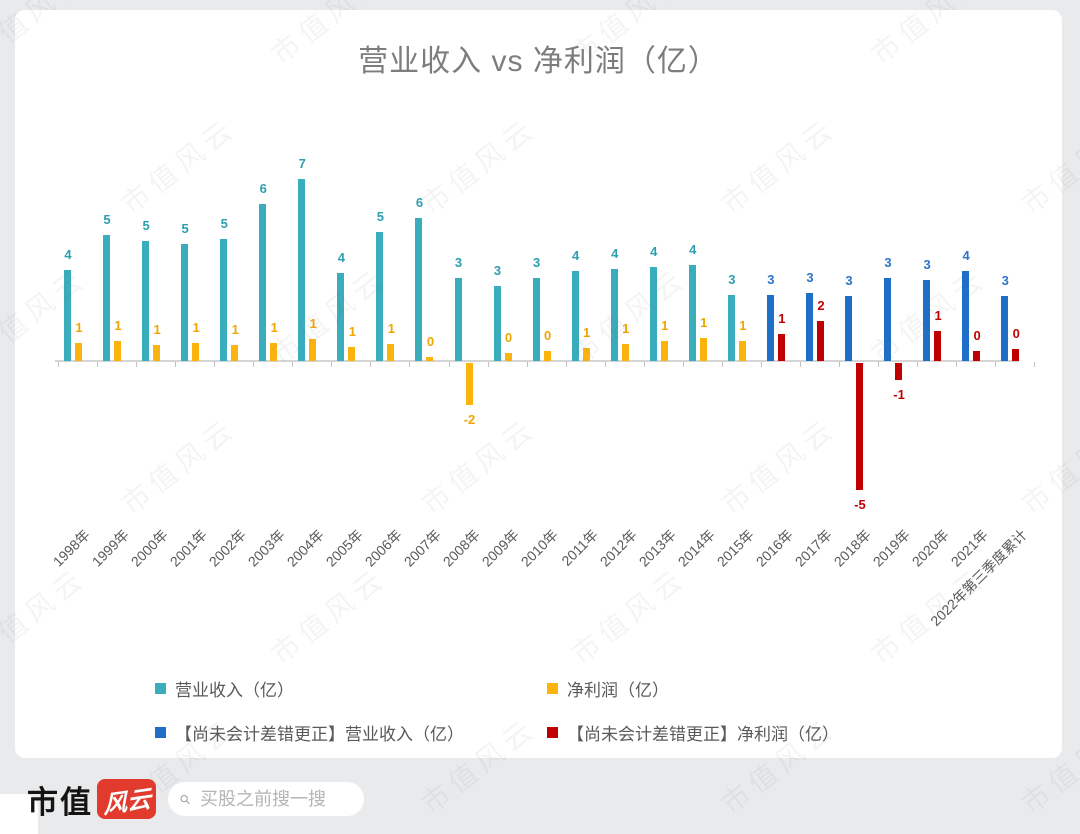 This screenshot has width=1080, height=834. What do you see at coordinates (305, 548) in the screenshot?
I see `x-axis-label-2004年: 2004年` at bounding box center [305, 548].